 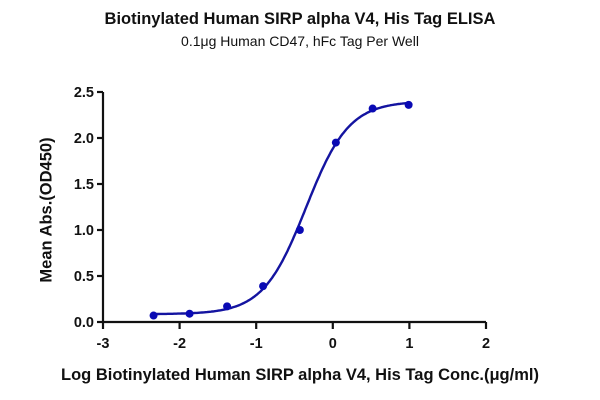 I want to click on x-tick-label: -2, so click(x=179, y=344).